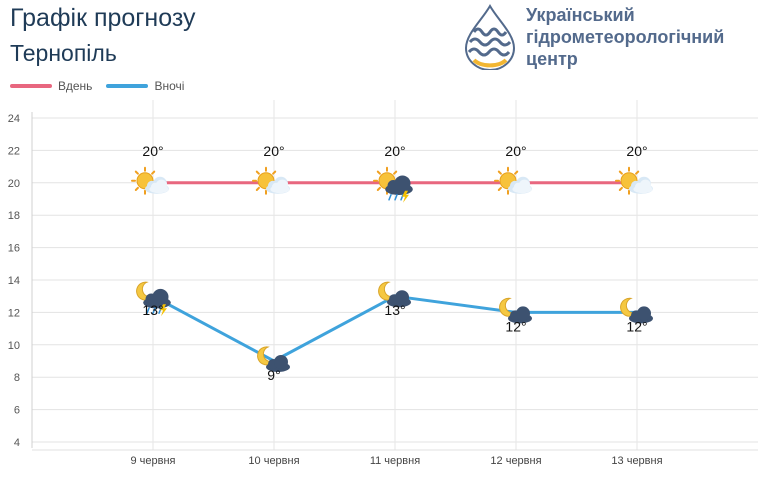  I want to click on legend-swatch-day, so click(31, 86).